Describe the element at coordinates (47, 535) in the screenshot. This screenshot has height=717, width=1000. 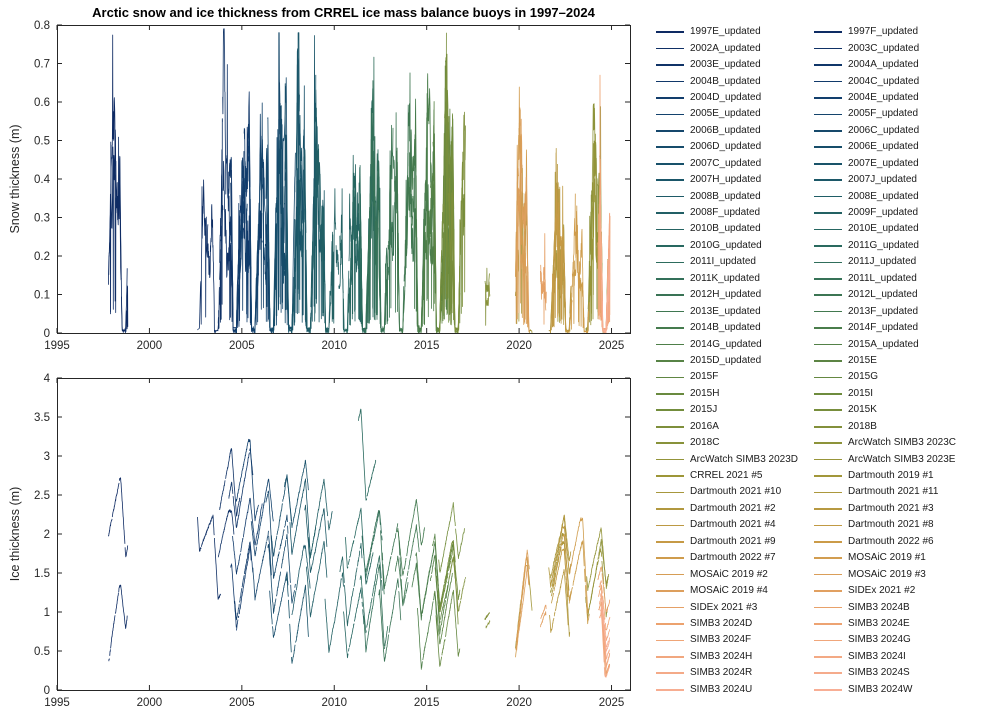
I see `svg-text: 2` at that location.